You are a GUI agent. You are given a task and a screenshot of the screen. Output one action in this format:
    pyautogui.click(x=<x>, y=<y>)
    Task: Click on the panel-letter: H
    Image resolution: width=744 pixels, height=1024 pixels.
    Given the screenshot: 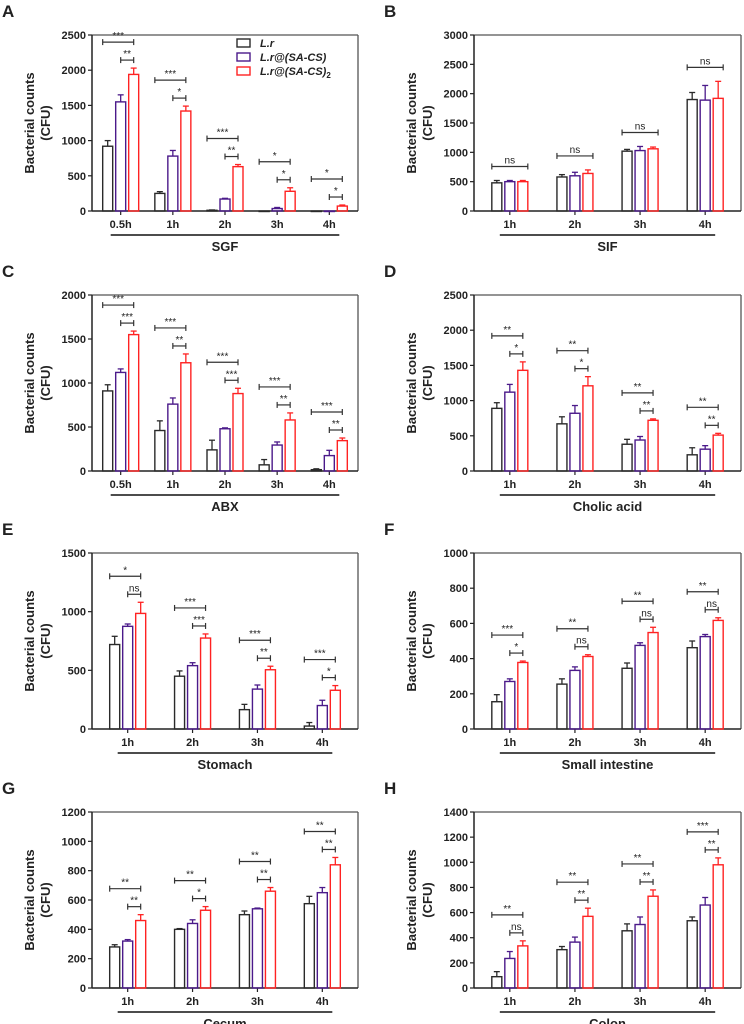 What is the action you would take?
    pyautogui.click(x=390, y=788)
    